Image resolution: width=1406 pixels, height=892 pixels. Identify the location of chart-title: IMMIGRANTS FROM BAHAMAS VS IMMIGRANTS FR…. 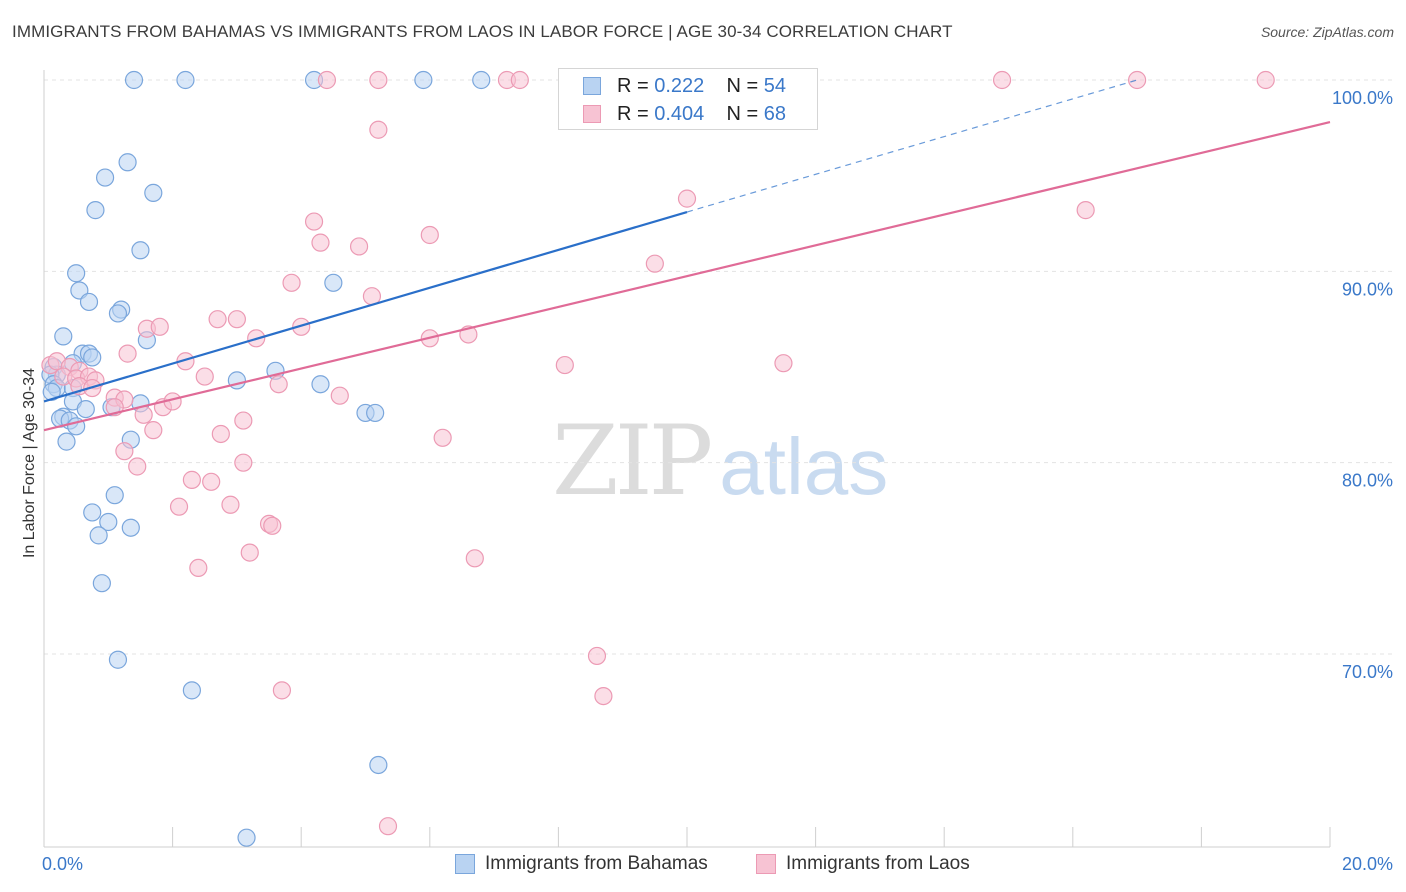
(482, 31).